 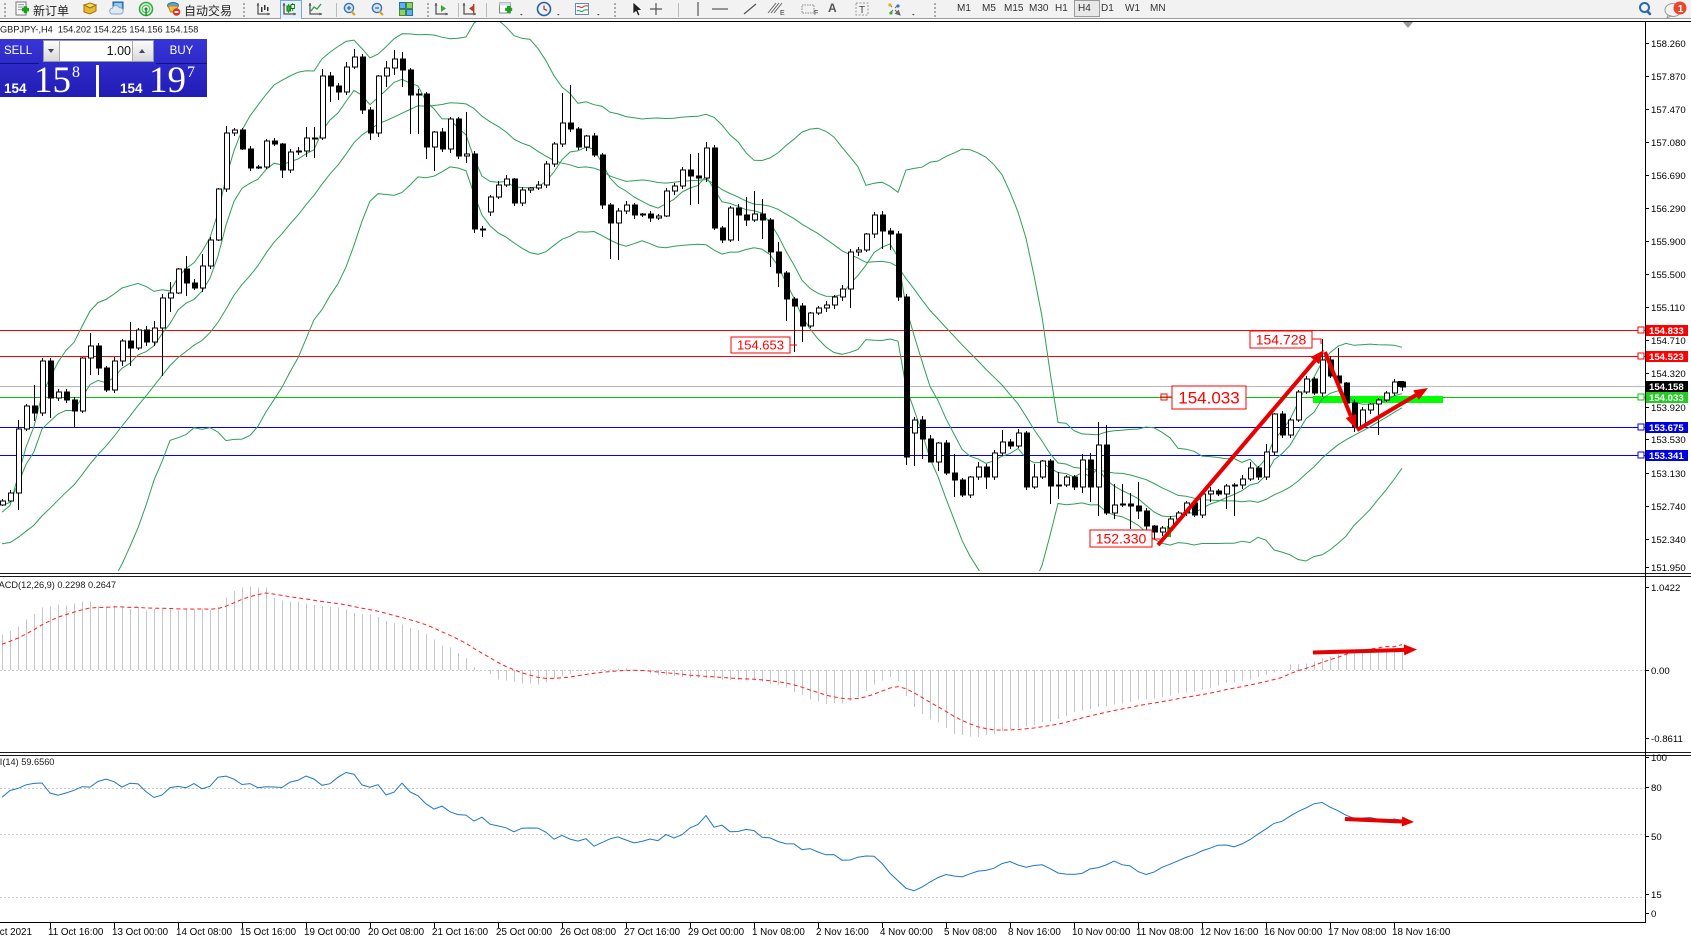 I want to click on svg-text: 1 Nov 08:00, so click(x=778, y=932).